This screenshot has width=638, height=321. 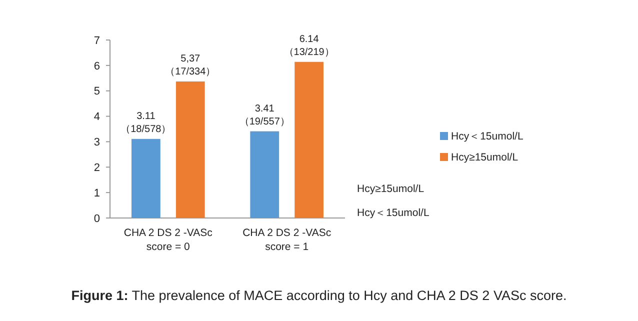 What do you see at coordinates (97, 117) in the screenshot?
I see `y-tick-label: 4` at bounding box center [97, 117].